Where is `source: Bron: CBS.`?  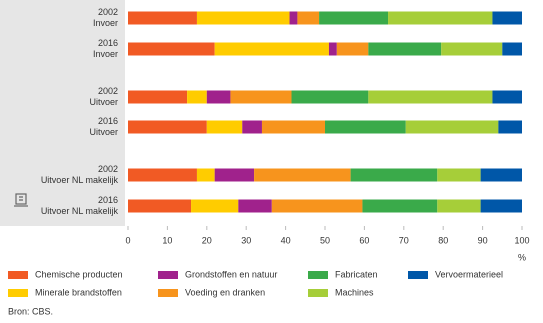
source: Bron: CBS. is located at coordinates (30, 311).